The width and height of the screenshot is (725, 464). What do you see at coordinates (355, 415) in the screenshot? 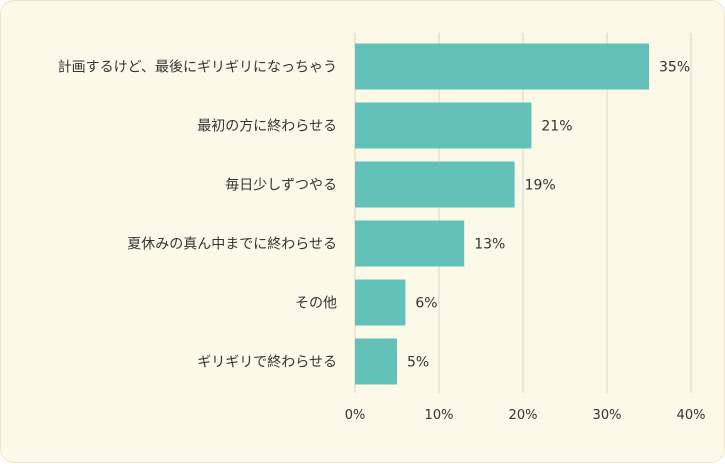
I see `x-tick-label: 0%` at bounding box center [355, 415].